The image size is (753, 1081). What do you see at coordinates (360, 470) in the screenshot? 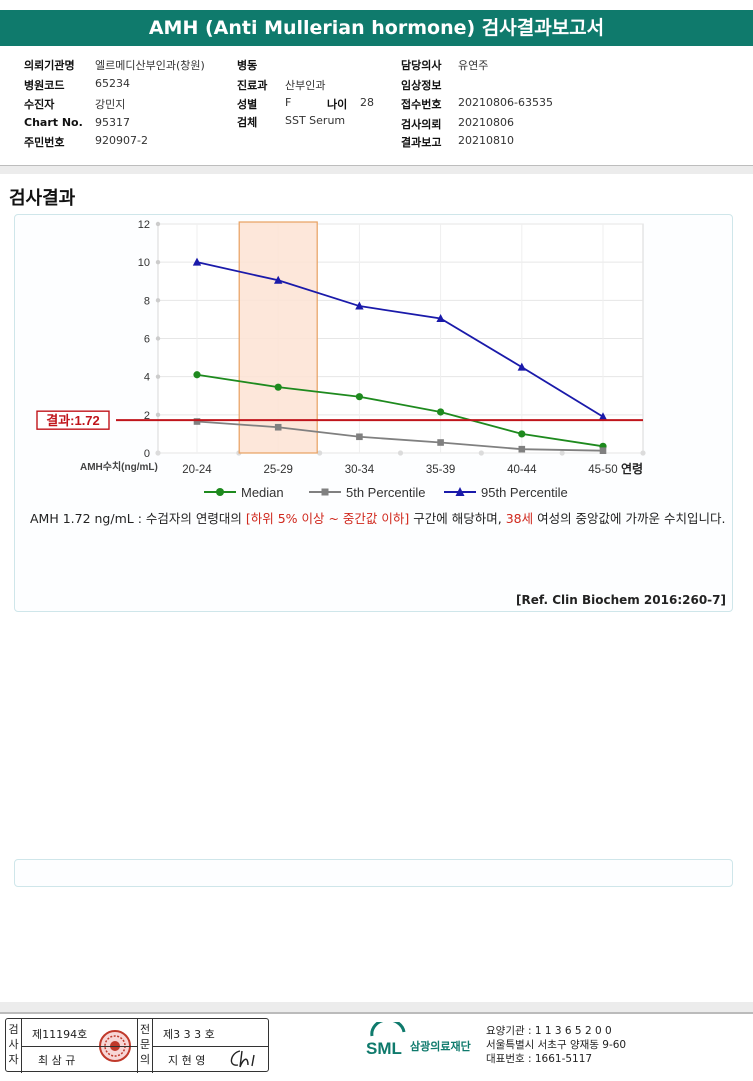
I see `x-tick-label: 30-34` at bounding box center [360, 470].